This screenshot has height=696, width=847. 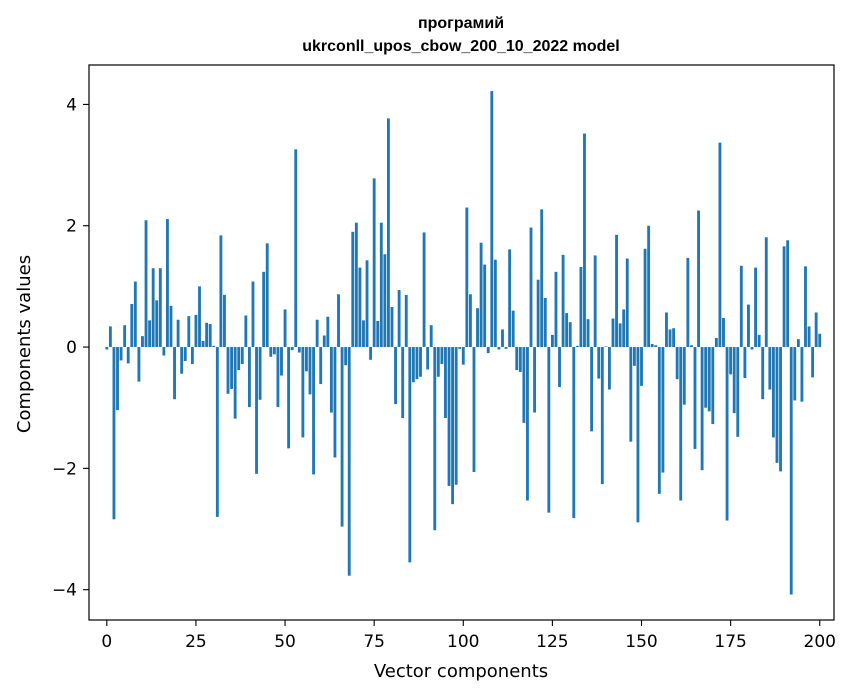 What do you see at coordinates (24, 344) in the screenshot?
I see `y-axis-label: Components values` at bounding box center [24, 344].